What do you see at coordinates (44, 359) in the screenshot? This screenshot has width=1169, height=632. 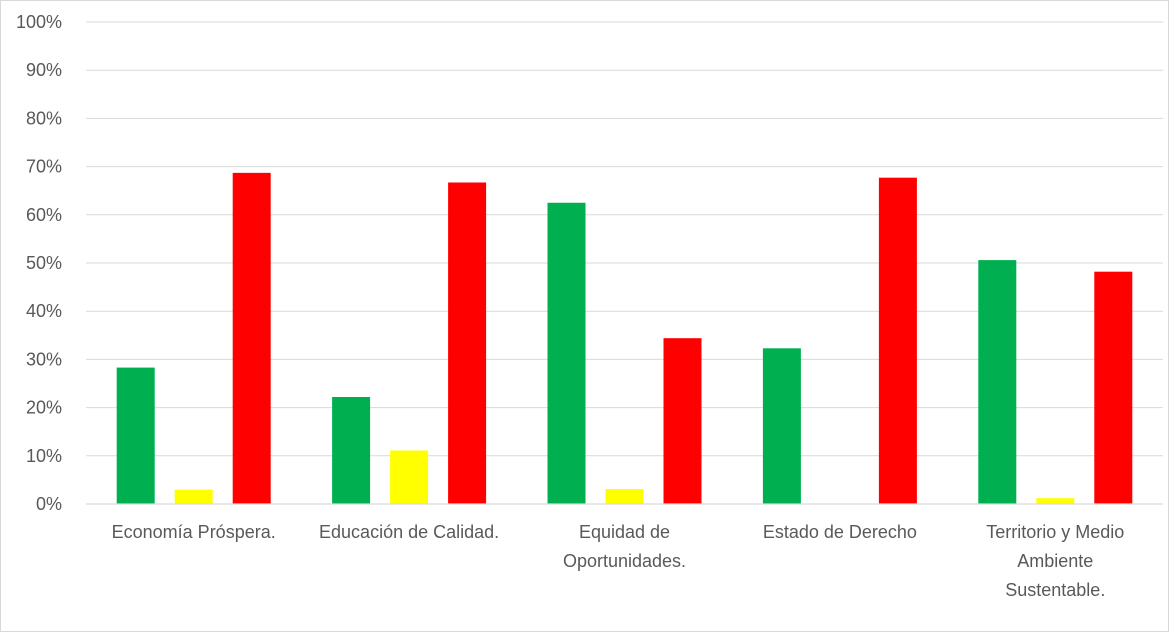 I see `y-tick-label: 30%` at bounding box center [44, 359].